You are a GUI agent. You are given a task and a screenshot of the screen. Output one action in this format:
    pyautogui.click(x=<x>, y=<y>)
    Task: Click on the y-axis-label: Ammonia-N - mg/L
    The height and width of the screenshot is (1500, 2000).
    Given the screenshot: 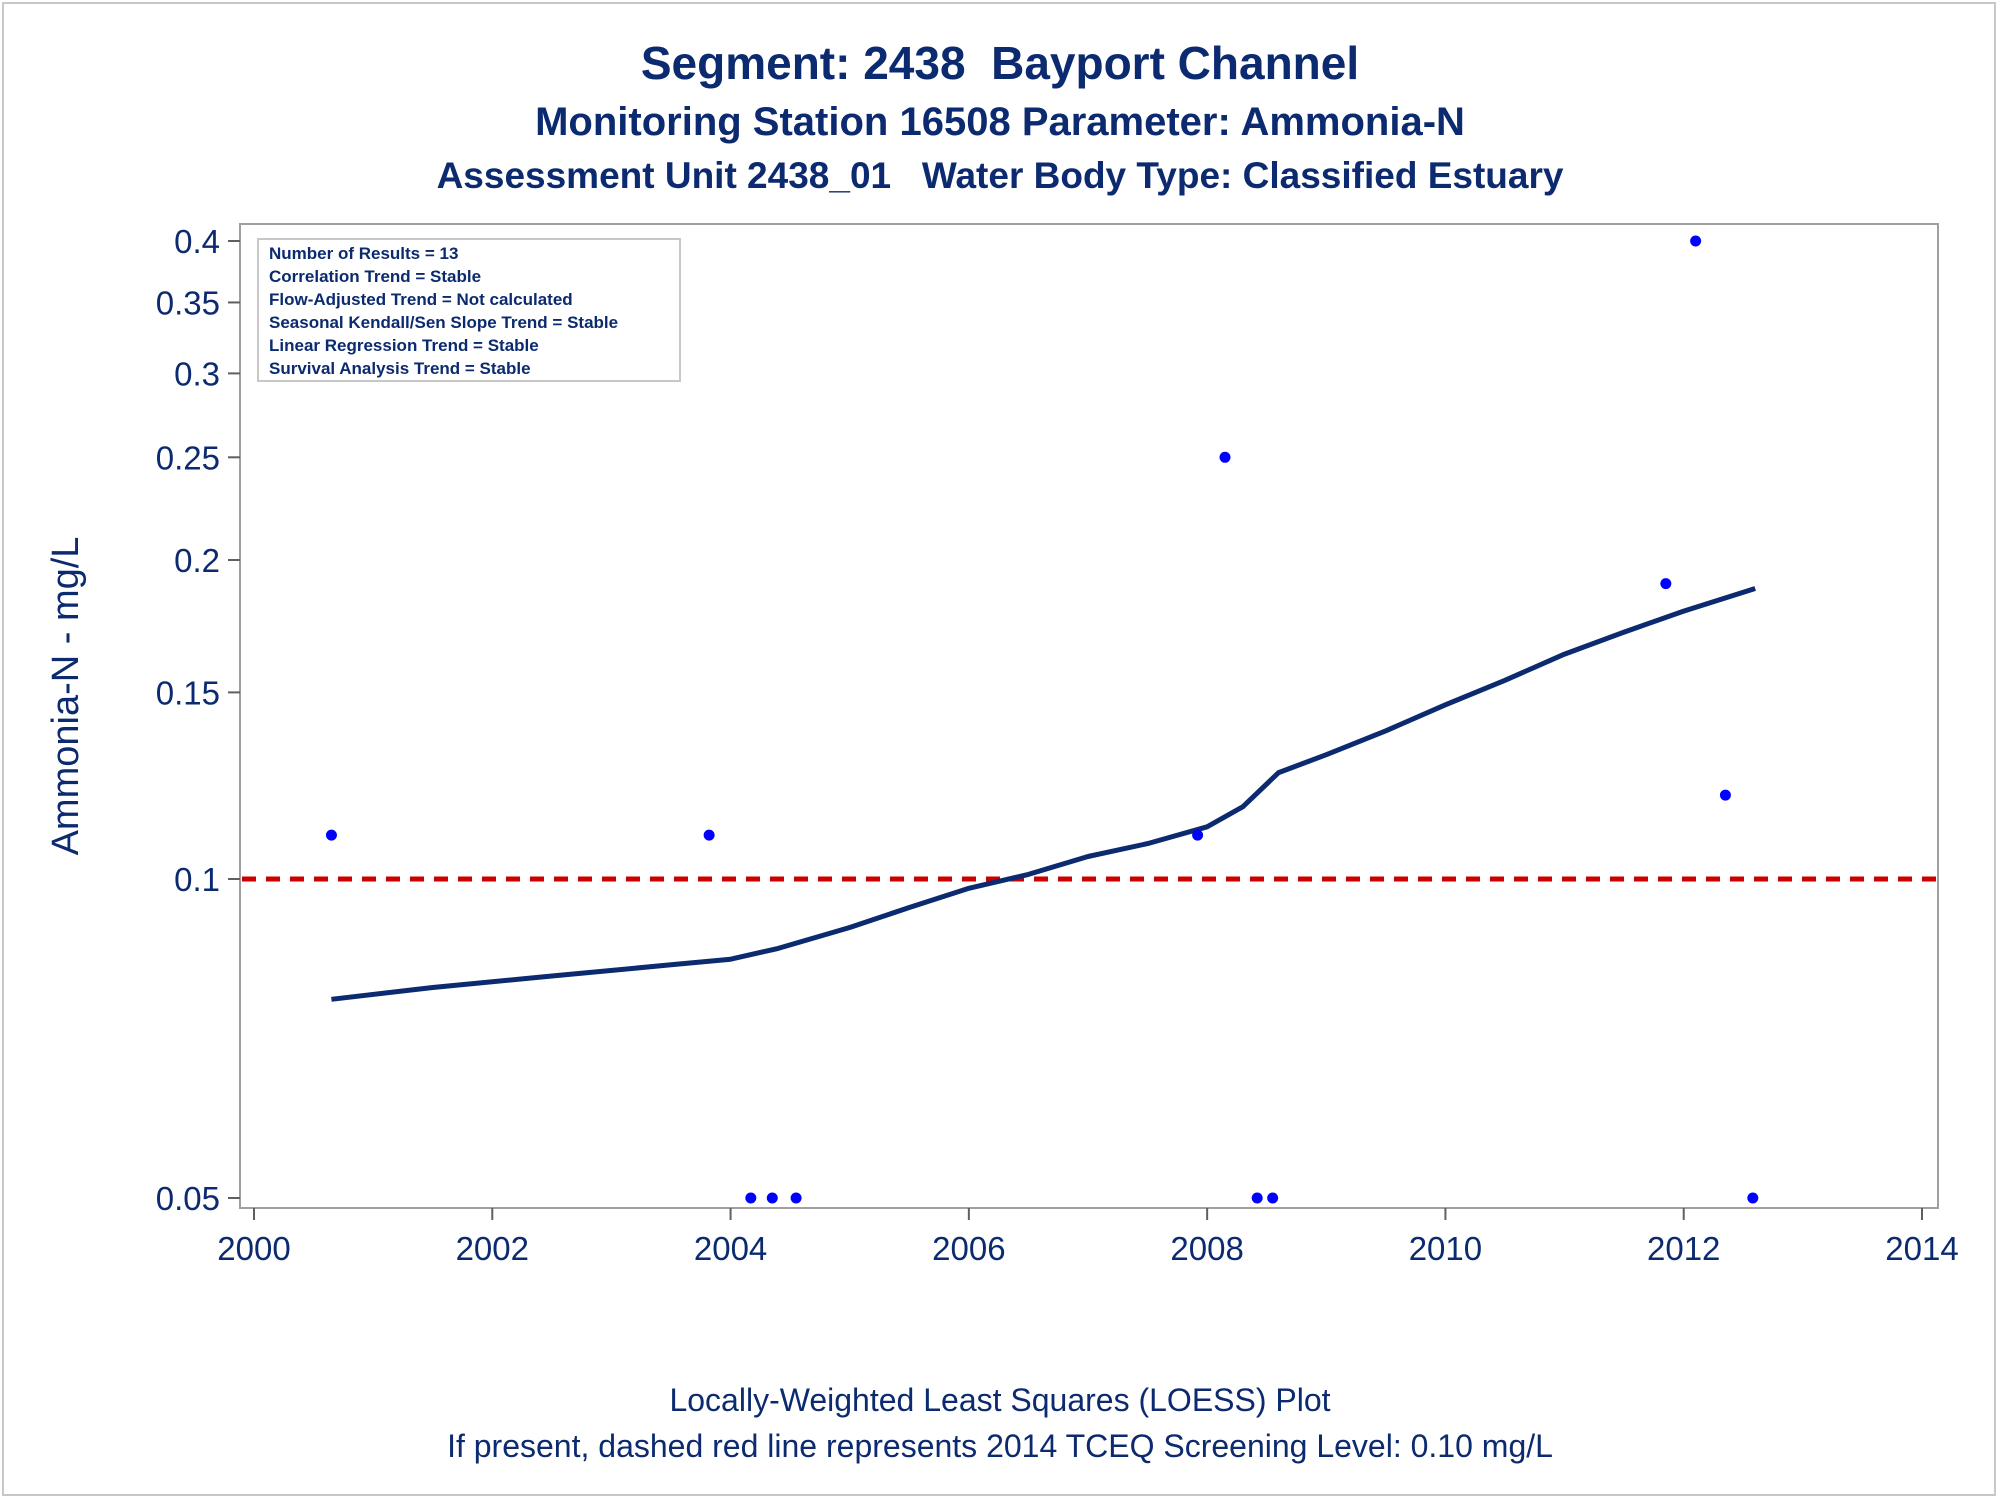 What is the action you would take?
    pyautogui.click(x=66, y=696)
    